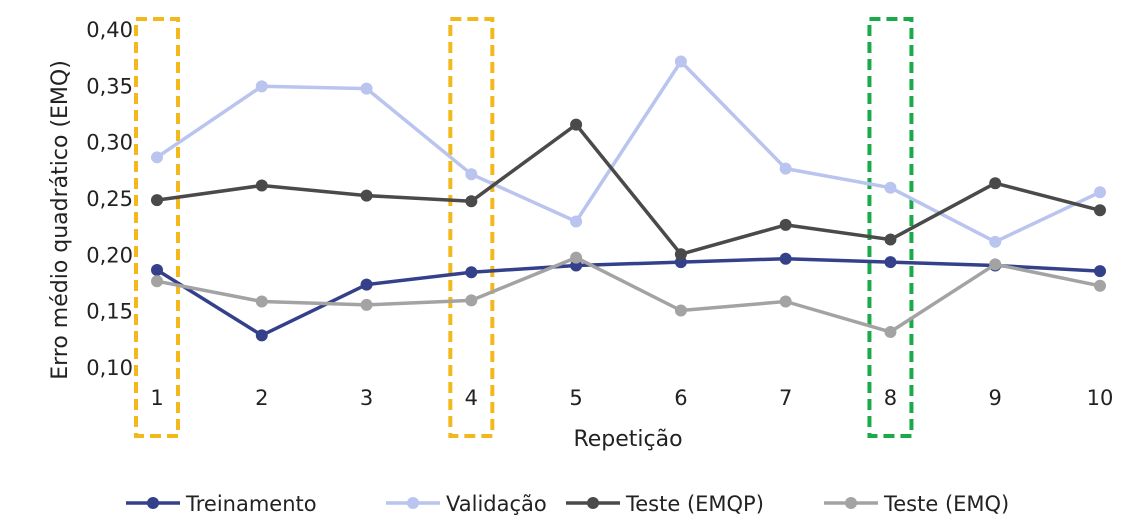 This screenshot has height=521, width=1139. What do you see at coordinates (946, 504) in the screenshot?
I see `legend-label: Teste (EMQ)` at bounding box center [946, 504].